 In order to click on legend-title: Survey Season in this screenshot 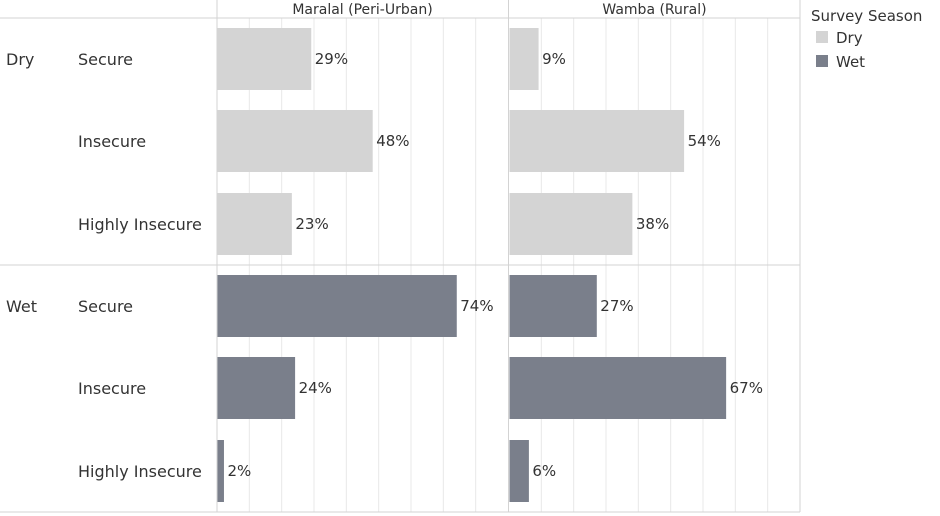, I will do `click(866, 16)`.